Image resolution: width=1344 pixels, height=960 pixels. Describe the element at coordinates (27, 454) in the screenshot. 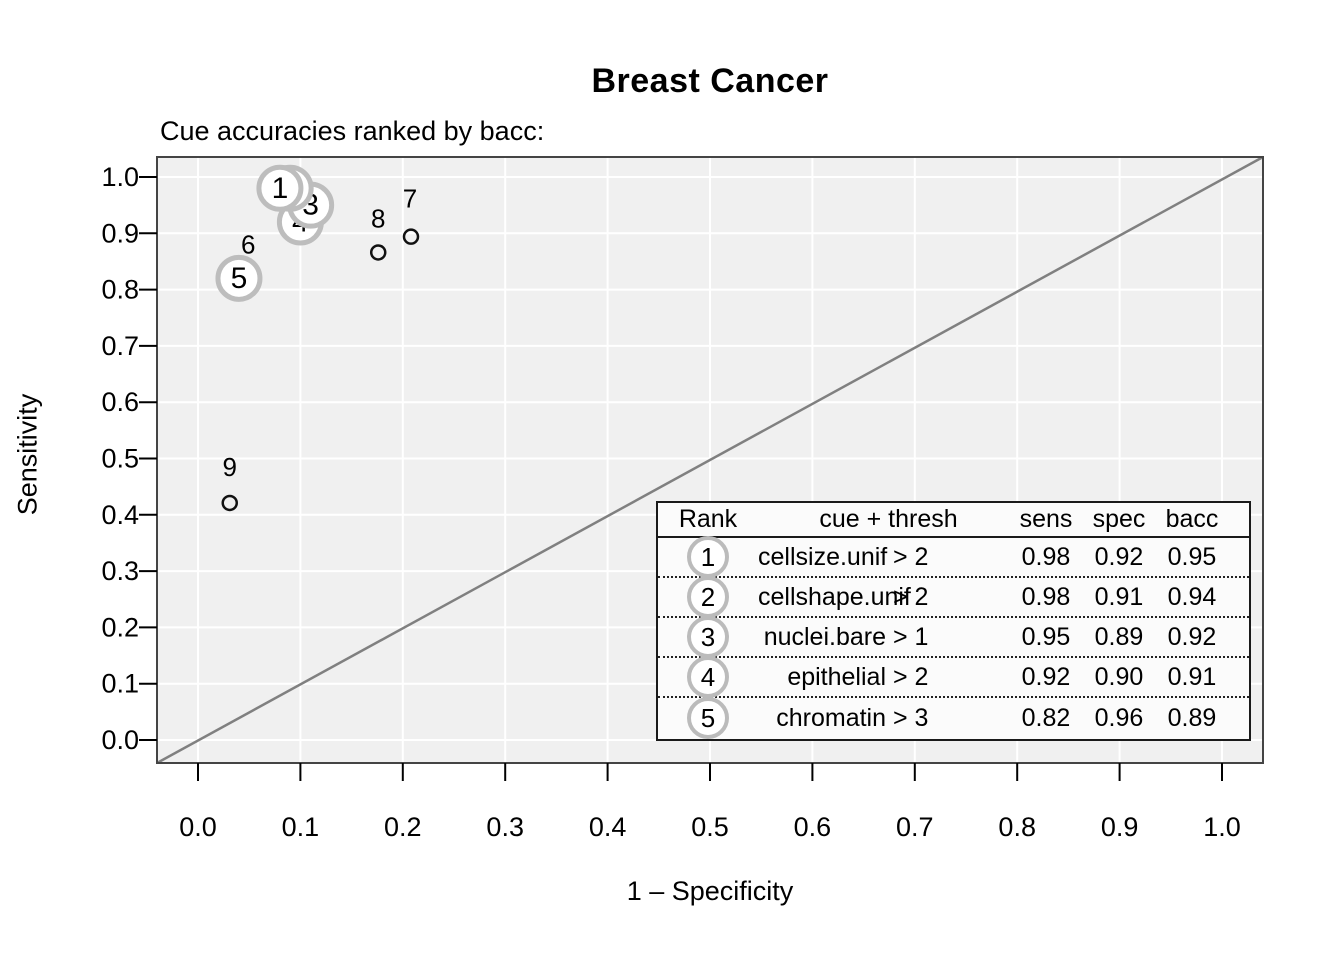

I see `y-axis-title: Sensitivity` at that location.